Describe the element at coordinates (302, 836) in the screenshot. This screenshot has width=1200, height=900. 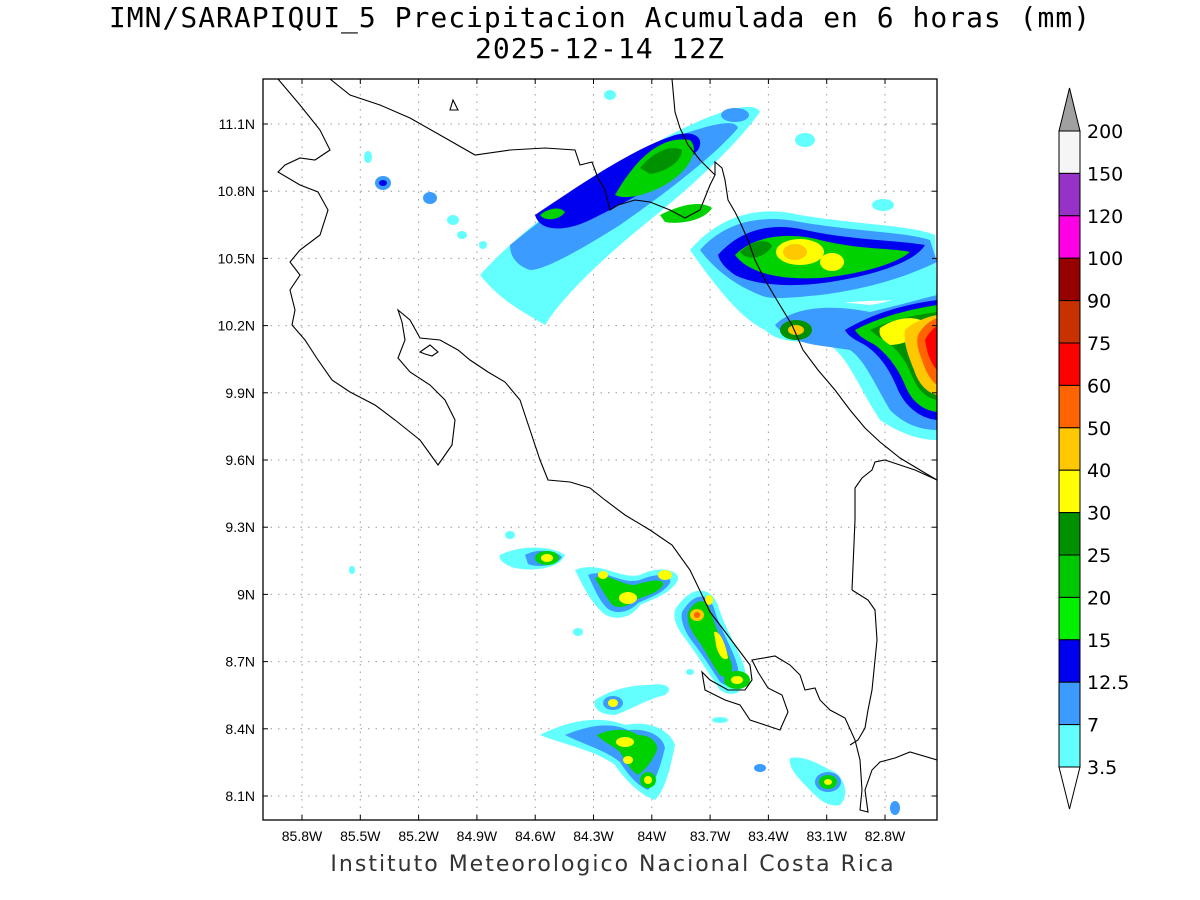
I see `lon-tick-label: 85.8W` at that location.